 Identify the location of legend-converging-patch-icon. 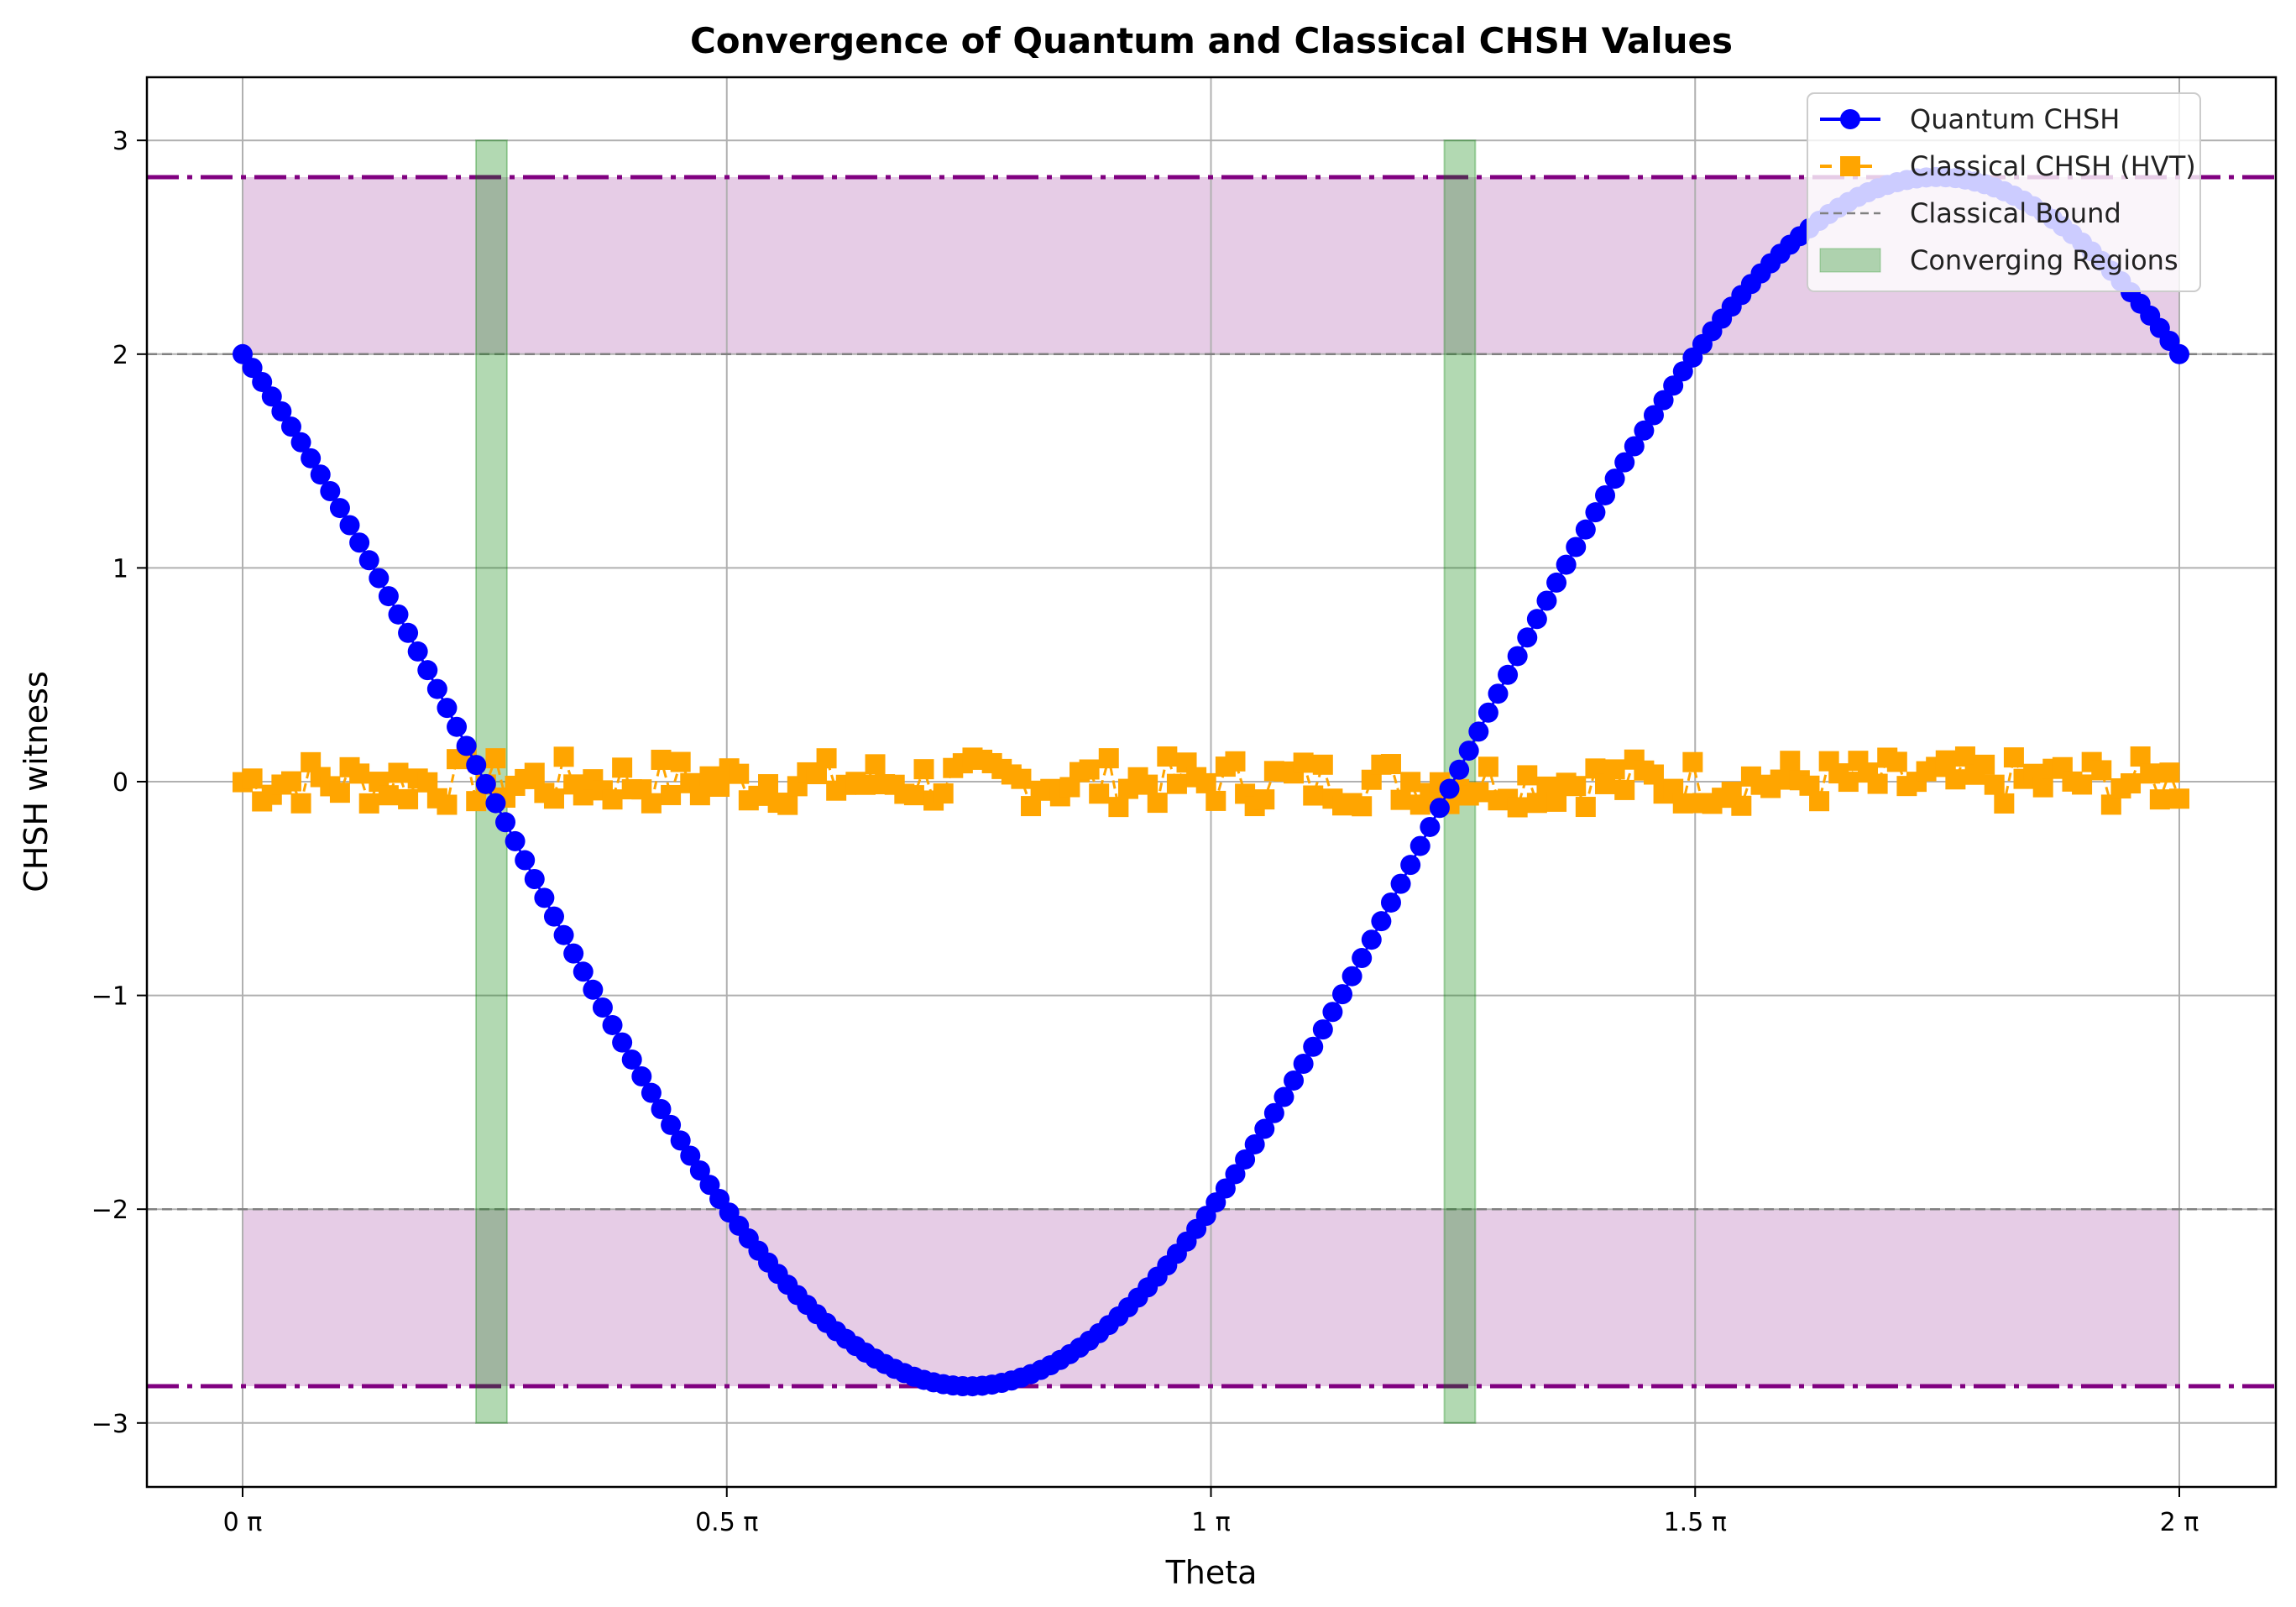
(1850, 260).